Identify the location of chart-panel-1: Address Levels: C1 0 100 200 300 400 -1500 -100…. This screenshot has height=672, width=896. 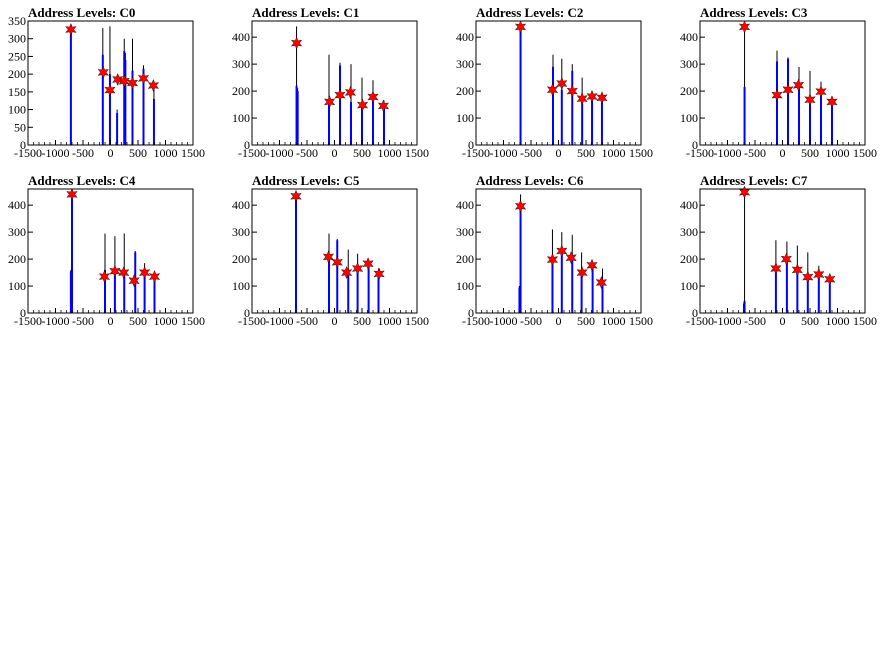
(330, 82).